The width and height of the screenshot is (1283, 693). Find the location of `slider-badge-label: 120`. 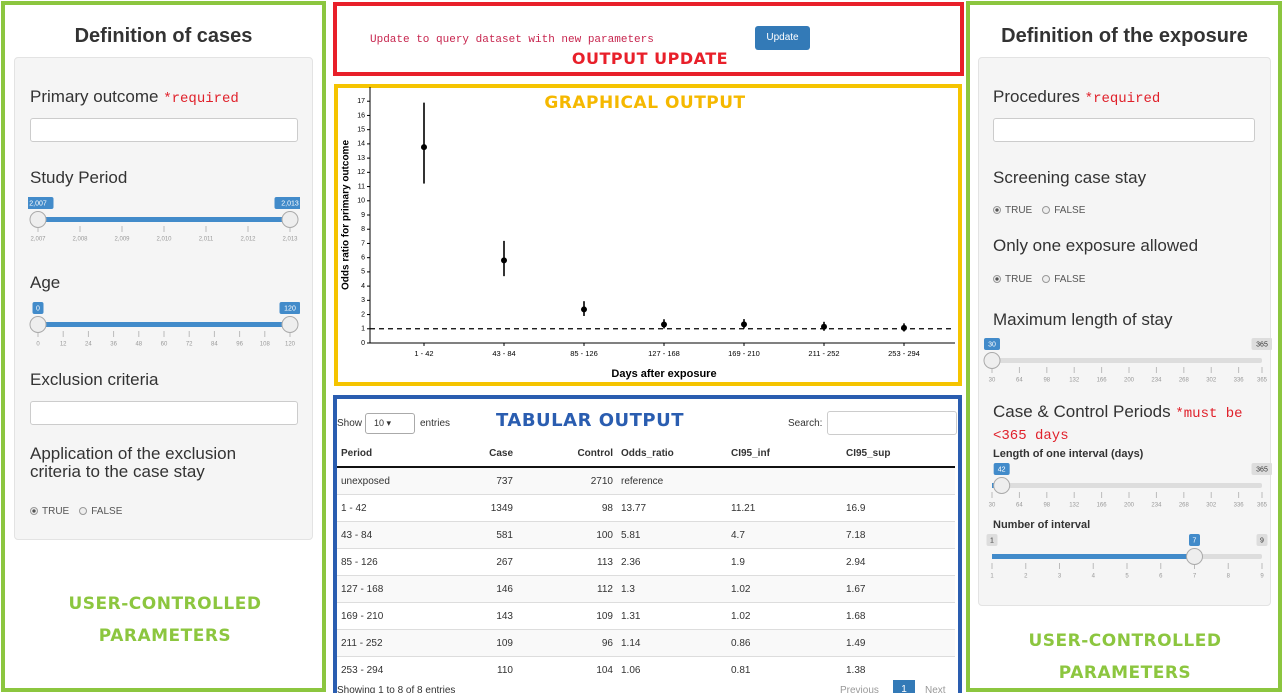

slider-badge-label: 120 is located at coordinates (290, 308).